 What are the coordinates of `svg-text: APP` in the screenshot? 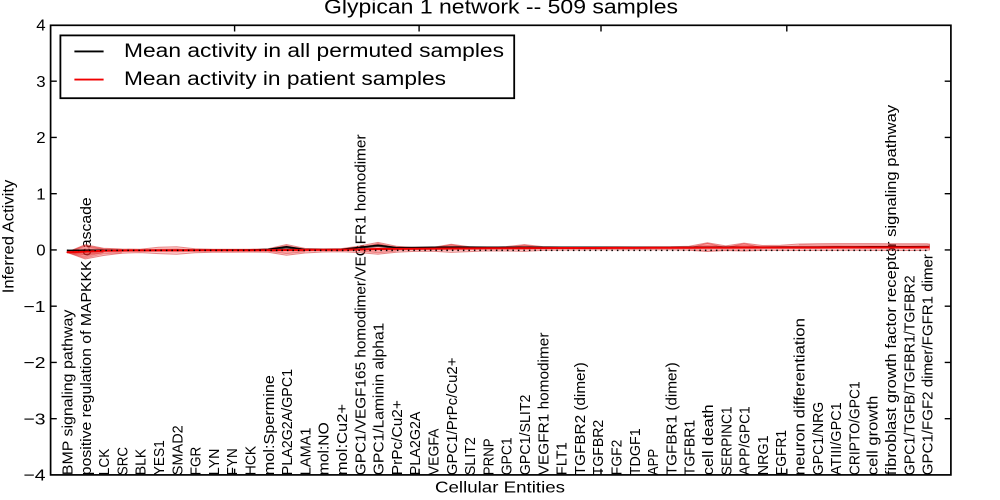 It's located at (653, 462).